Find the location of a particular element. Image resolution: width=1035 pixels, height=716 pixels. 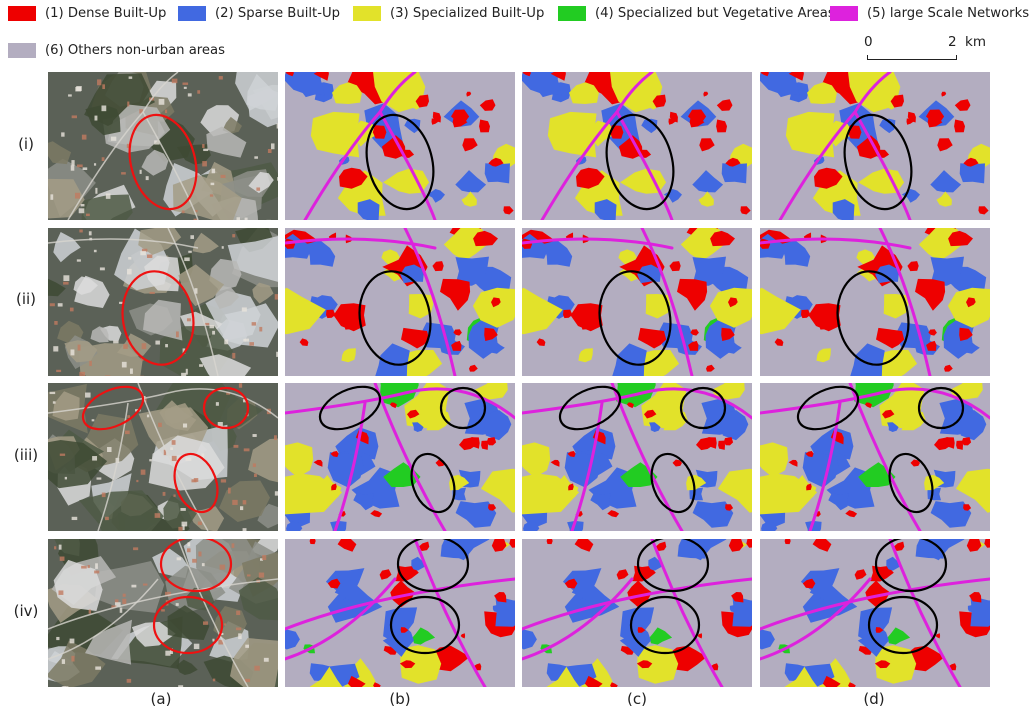

scale-unit: km is located at coordinates (975, 42).